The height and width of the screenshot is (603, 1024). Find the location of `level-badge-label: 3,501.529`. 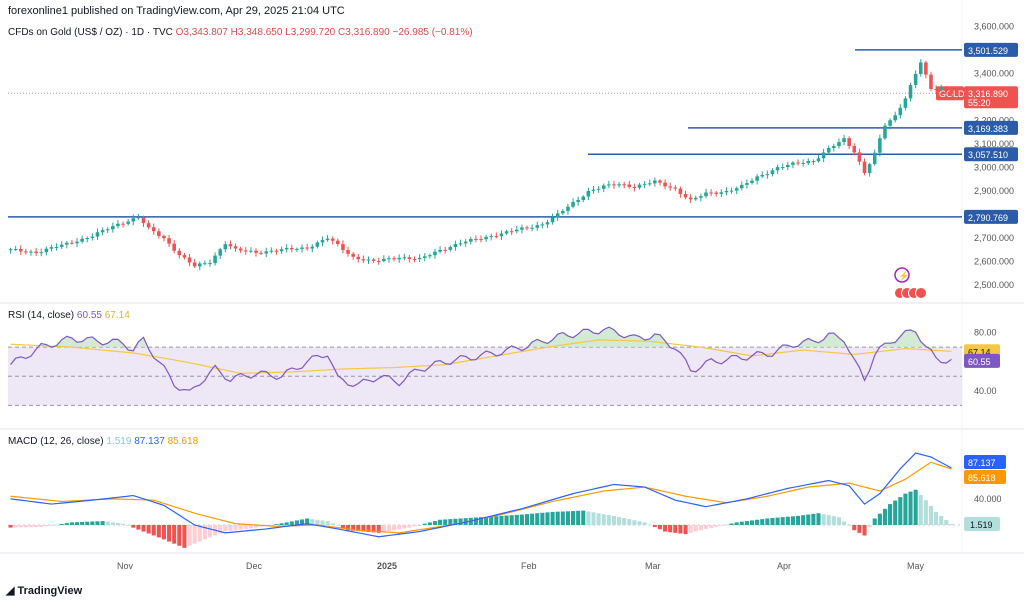

level-badge-label: 3,501.529 is located at coordinates (988, 51).